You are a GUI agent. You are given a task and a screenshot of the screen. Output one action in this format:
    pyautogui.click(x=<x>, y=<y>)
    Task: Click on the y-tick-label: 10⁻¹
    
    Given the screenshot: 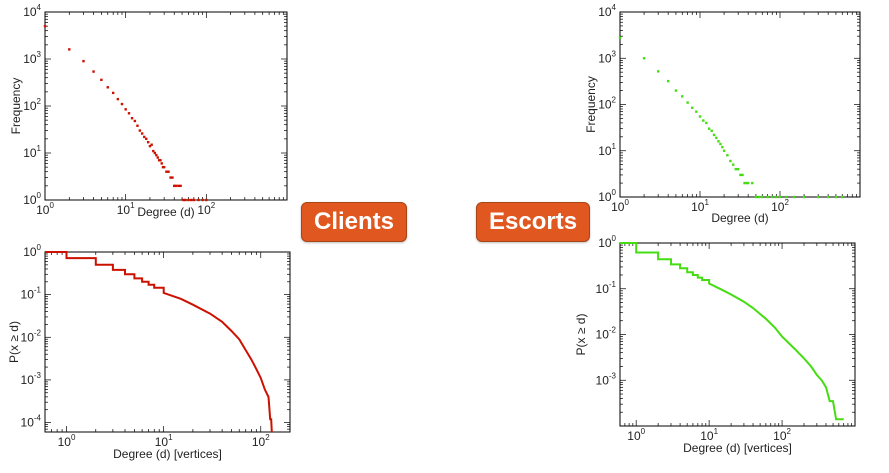 What is the action you would take?
    pyautogui.click(x=606, y=288)
    